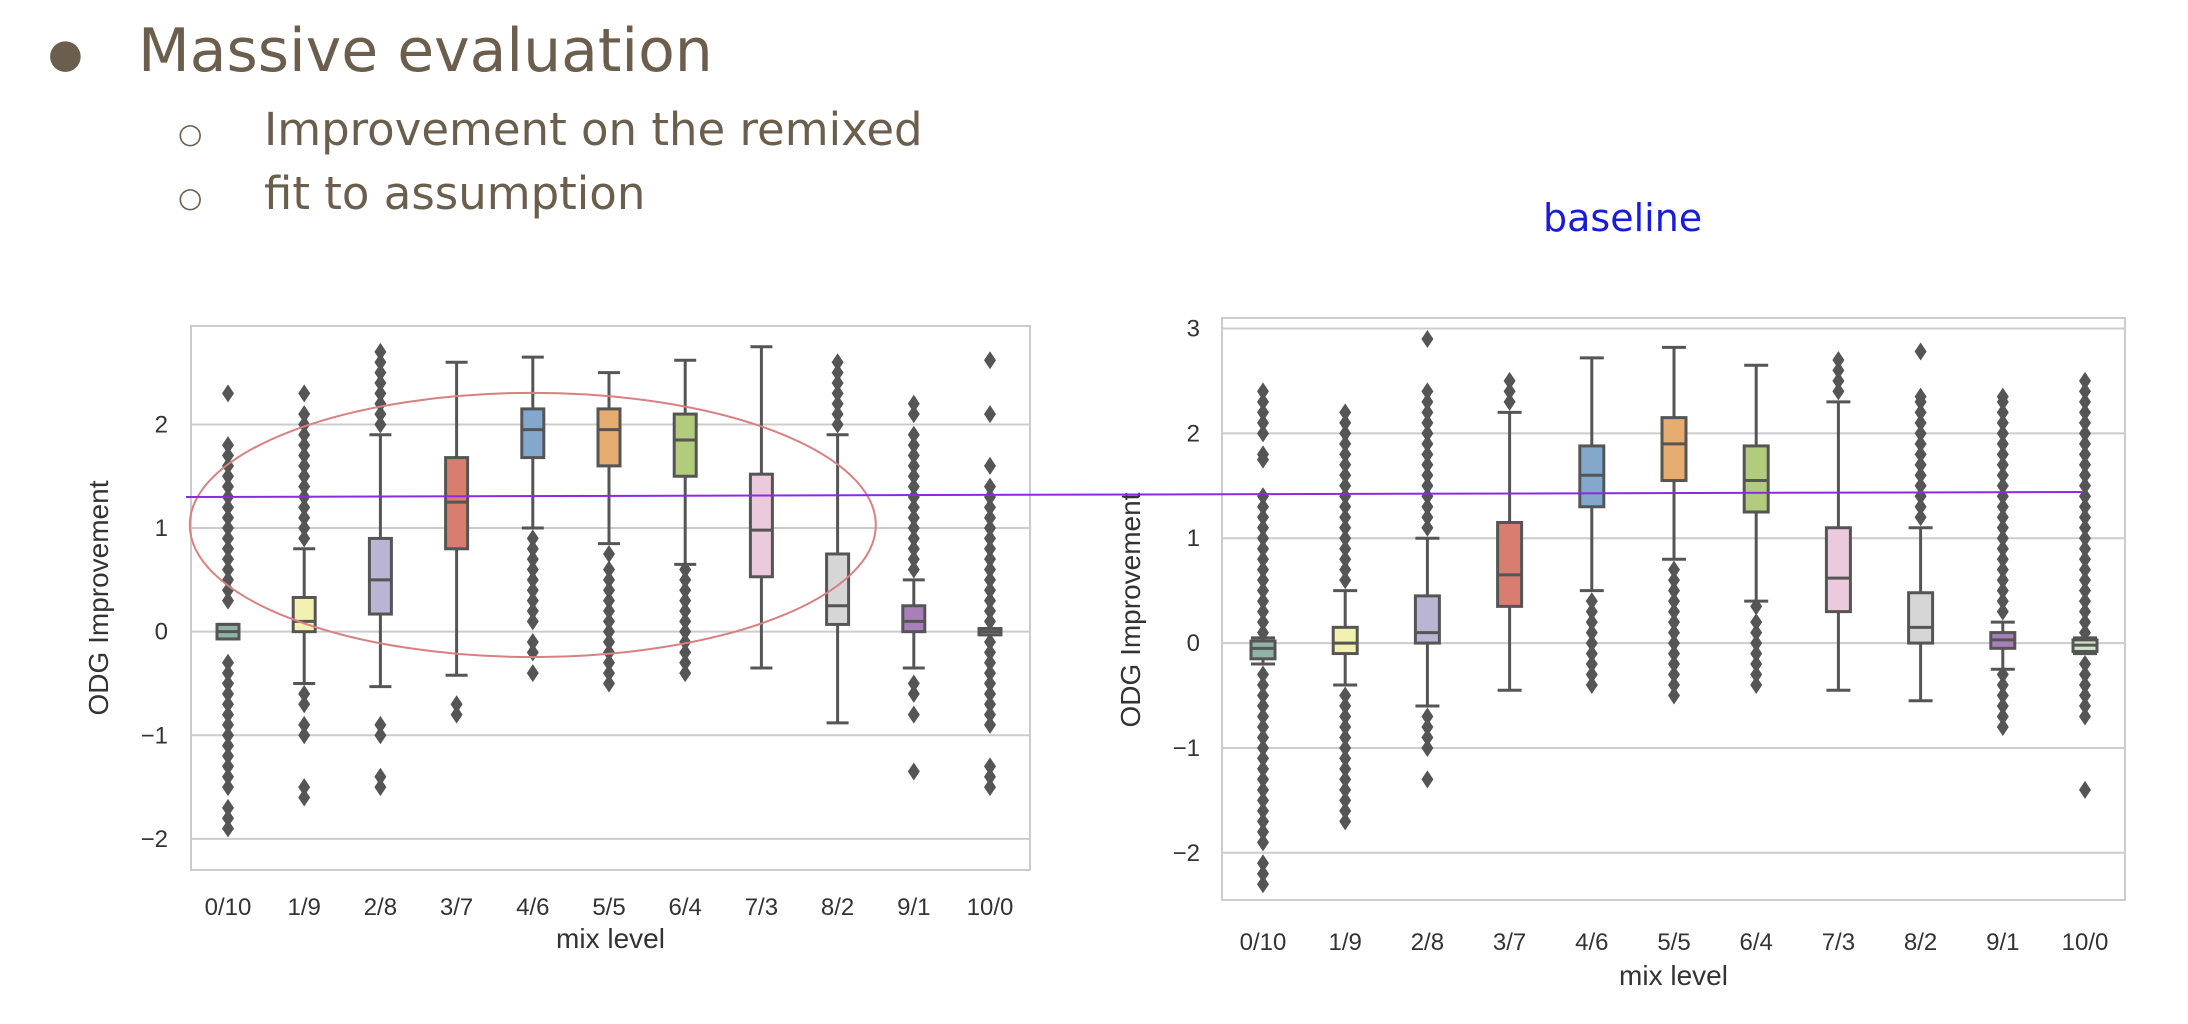 This screenshot has height=1024, width=2188. Describe the element at coordinates (161, 424) in the screenshot. I see `y-tick-label: 2` at that location.